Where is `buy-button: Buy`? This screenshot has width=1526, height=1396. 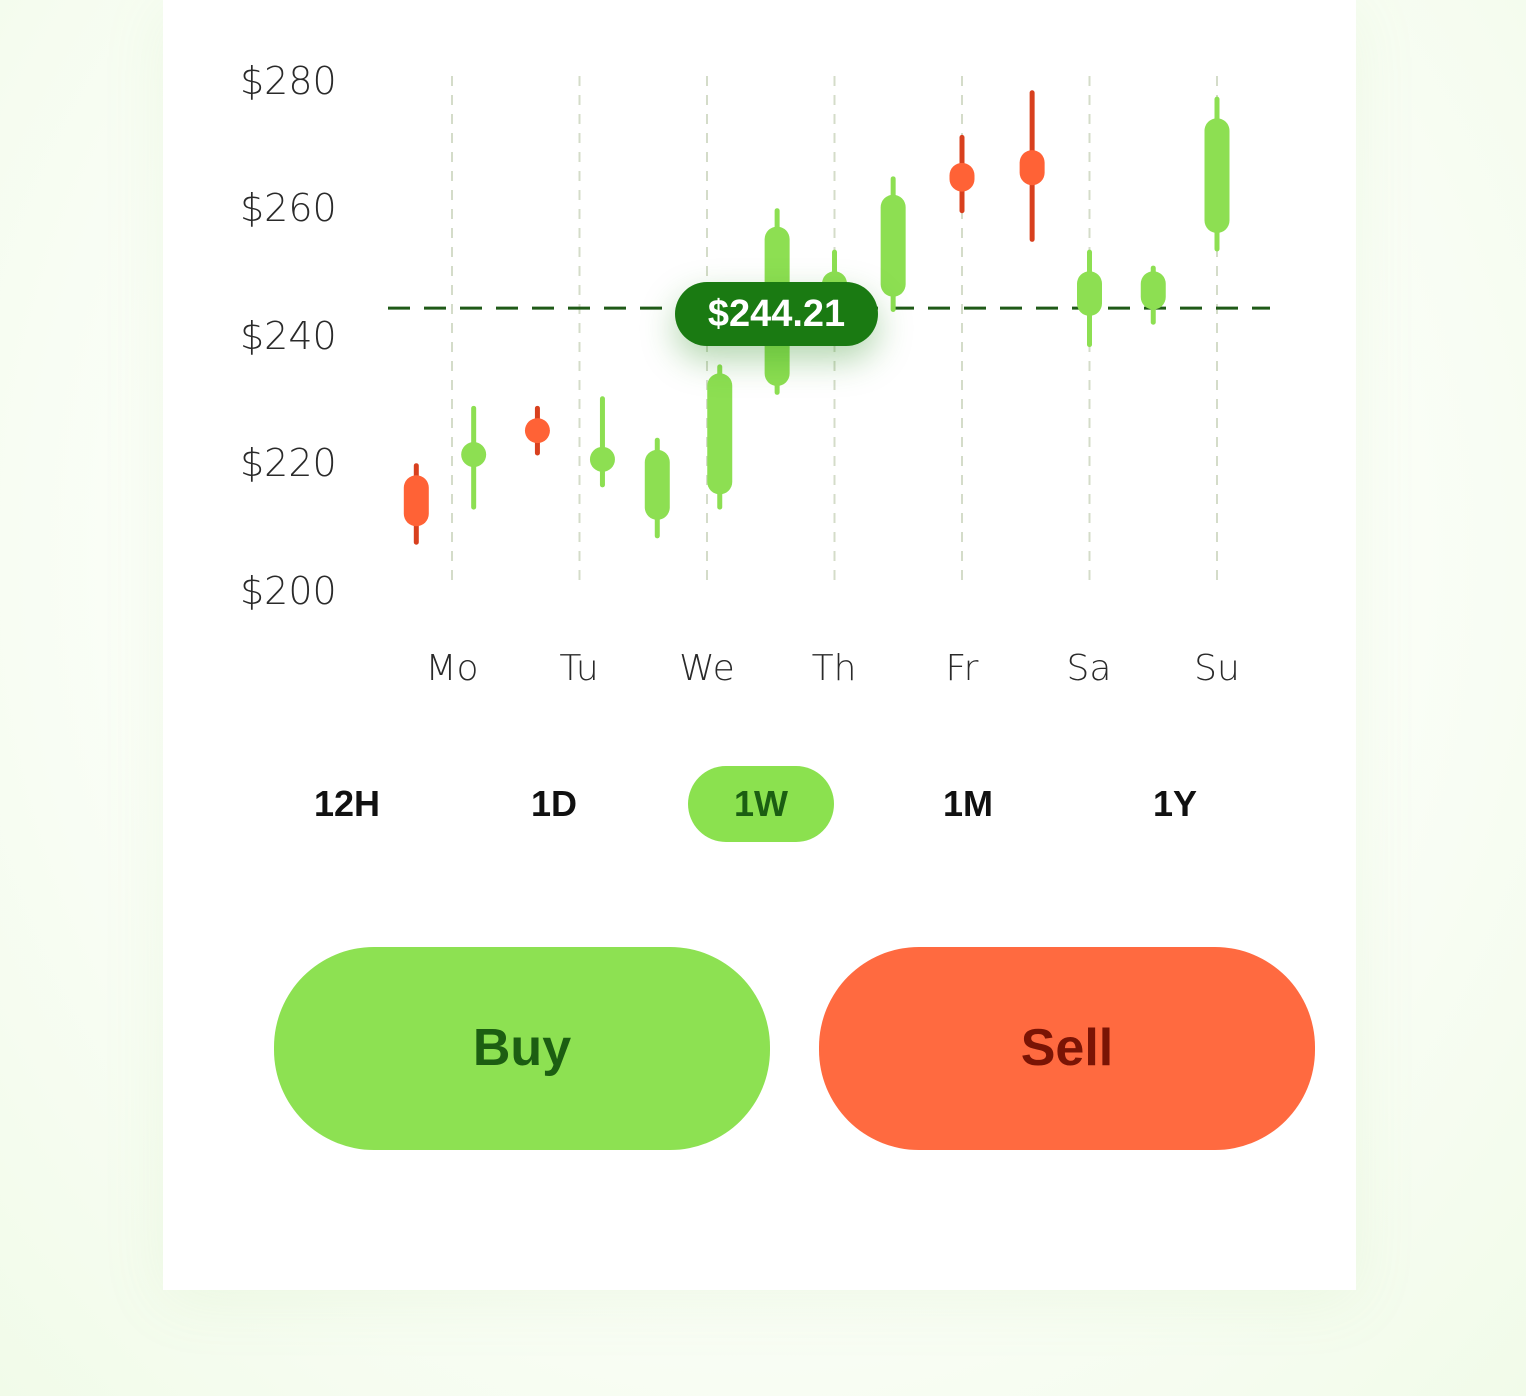
buy-button: Buy is located at coordinates (522, 1048).